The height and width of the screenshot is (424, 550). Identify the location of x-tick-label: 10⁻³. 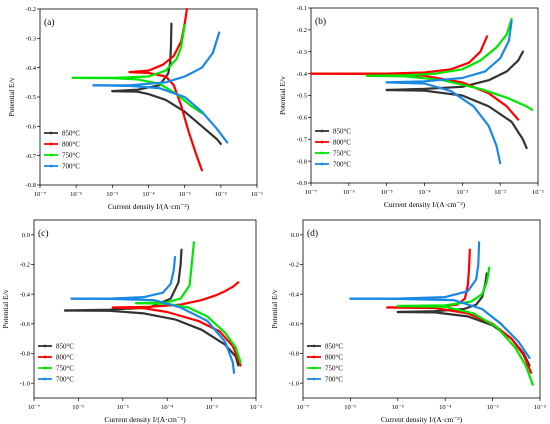
(493, 407).